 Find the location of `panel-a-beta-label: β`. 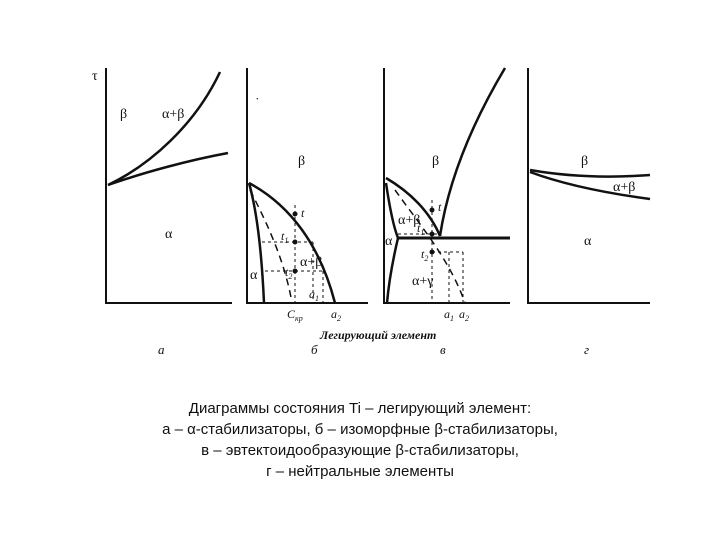

panel-a-beta-label: β is located at coordinates (123, 114).